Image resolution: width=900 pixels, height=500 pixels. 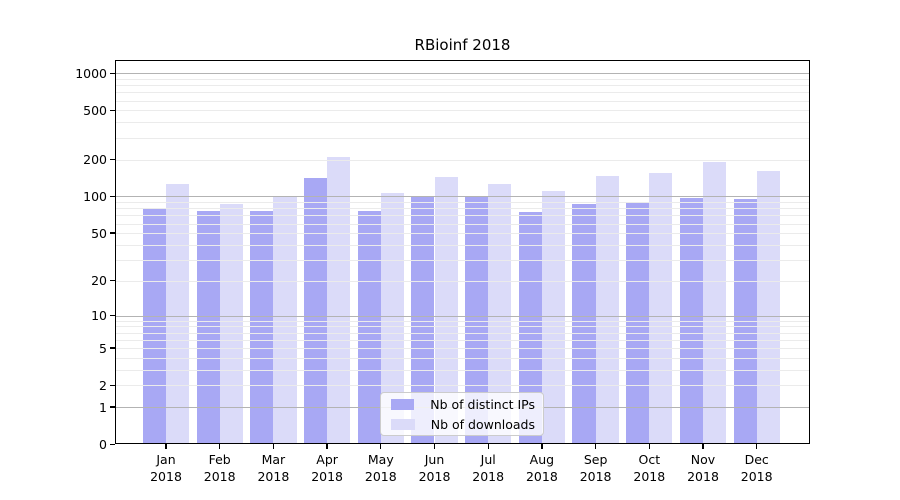 I want to click on bar-distinct-ips-jun, so click(x=423, y=320).